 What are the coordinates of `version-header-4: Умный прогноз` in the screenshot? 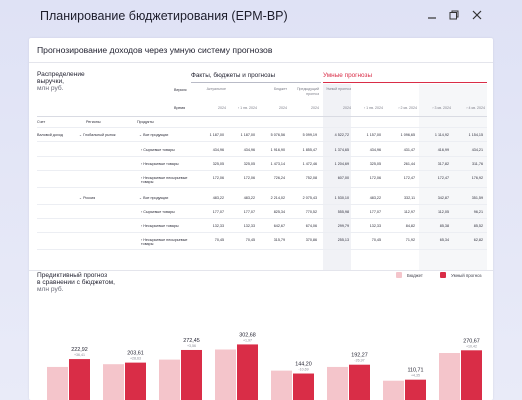 It's located at (338, 89).